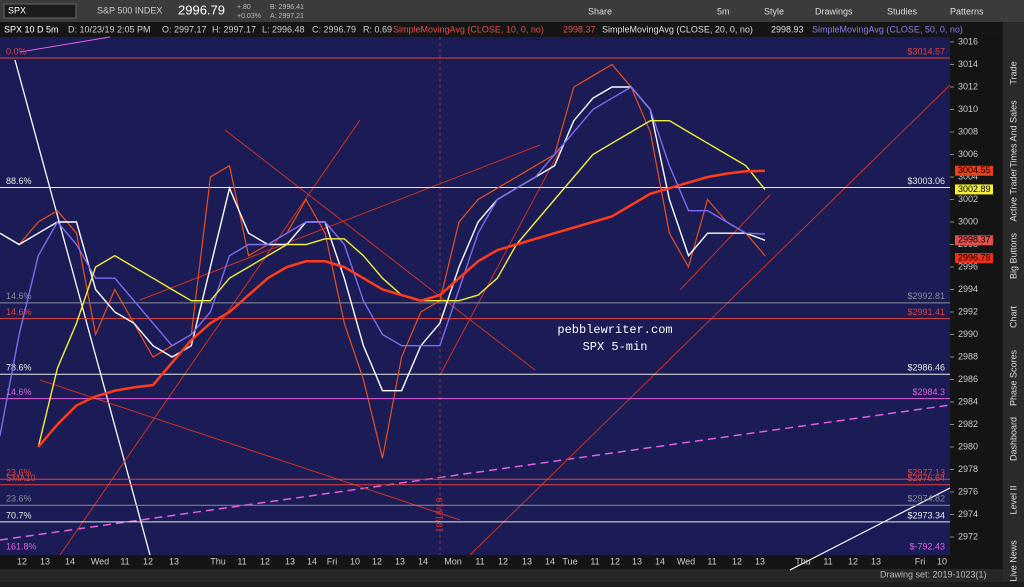 The height and width of the screenshot is (587, 1024). I want to click on ask: A: 2997.21, so click(287, 16).